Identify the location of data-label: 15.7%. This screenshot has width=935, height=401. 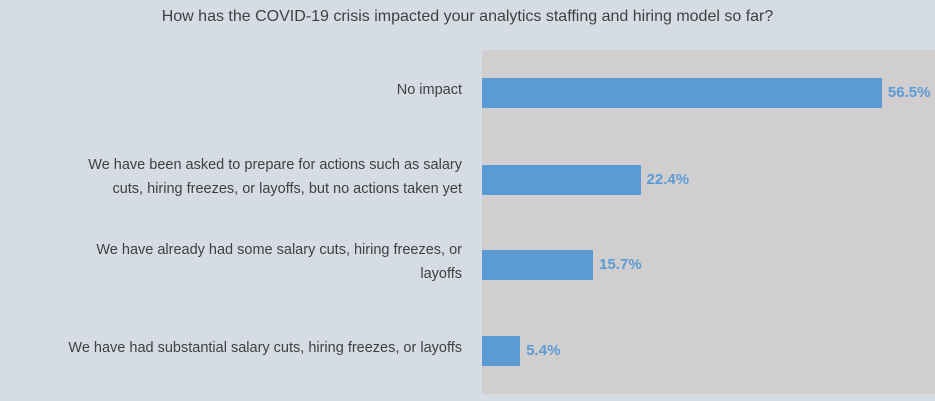
(620, 264).